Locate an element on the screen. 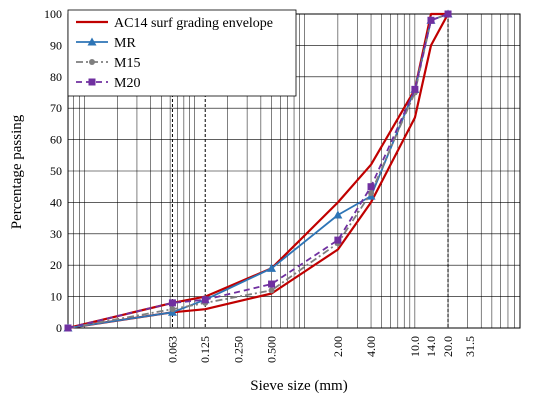 This screenshot has height=405, width=550. y-axis-ticks: 0 10 20 30 40 50 60 70 80 90 100 is located at coordinates (53, 171).